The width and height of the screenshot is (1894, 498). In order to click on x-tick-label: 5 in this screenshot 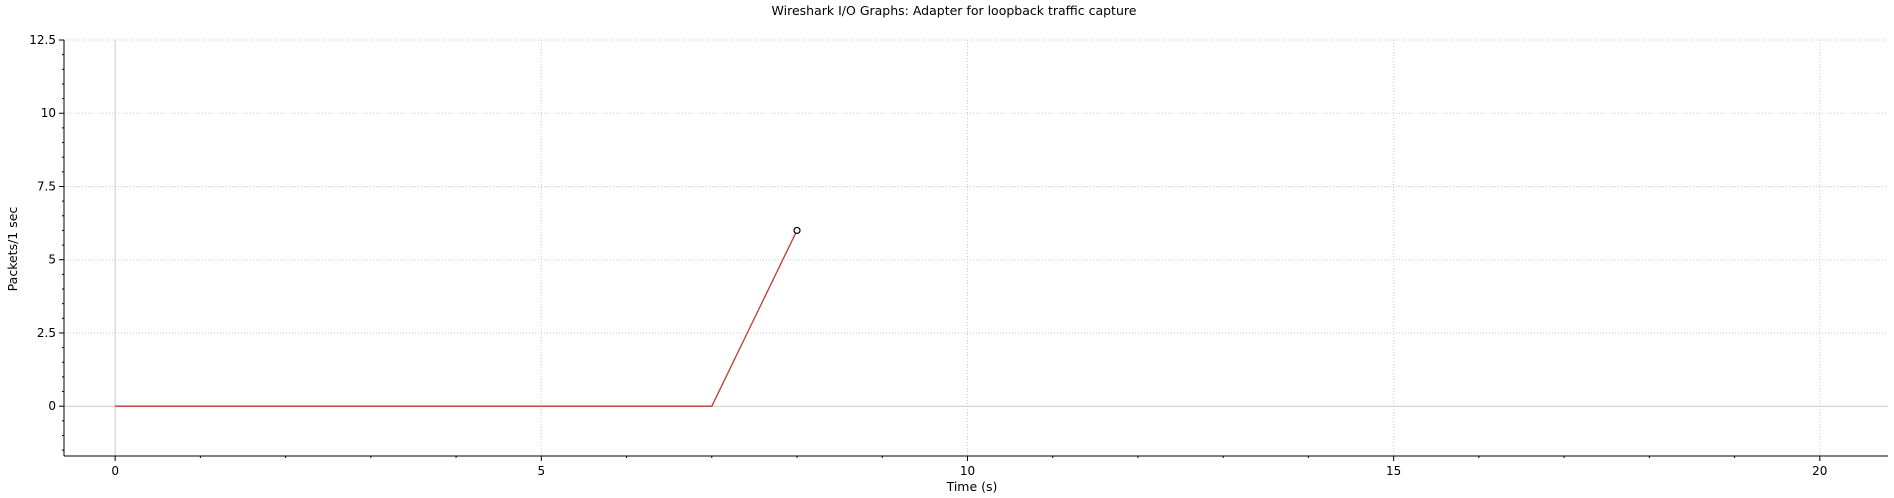, I will do `click(541, 471)`.